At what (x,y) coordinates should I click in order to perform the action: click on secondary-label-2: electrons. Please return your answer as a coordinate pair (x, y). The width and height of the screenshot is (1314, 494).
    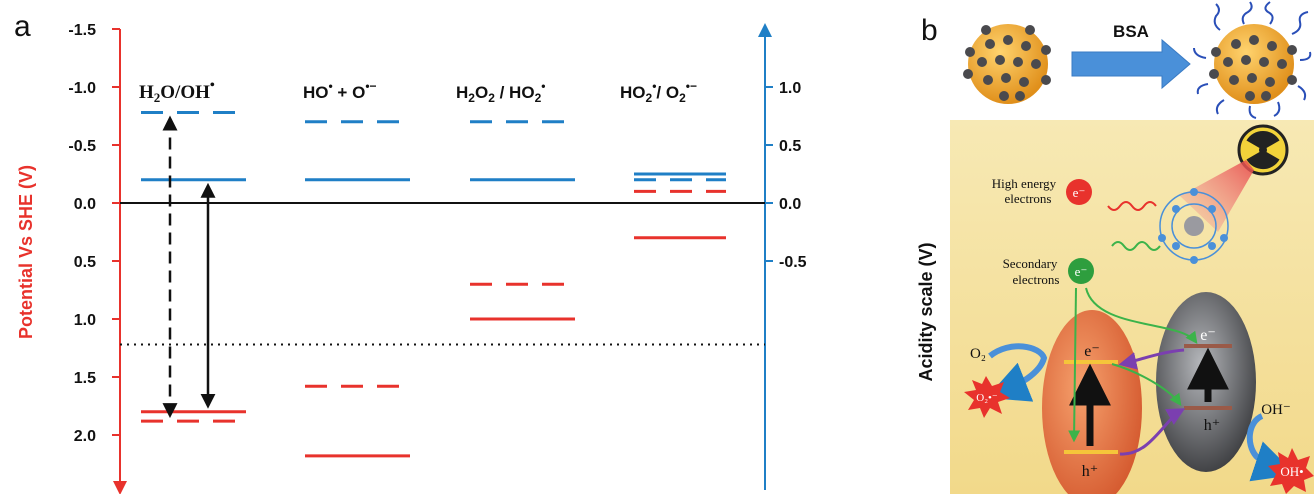
    Looking at the image, I should click on (1036, 279).